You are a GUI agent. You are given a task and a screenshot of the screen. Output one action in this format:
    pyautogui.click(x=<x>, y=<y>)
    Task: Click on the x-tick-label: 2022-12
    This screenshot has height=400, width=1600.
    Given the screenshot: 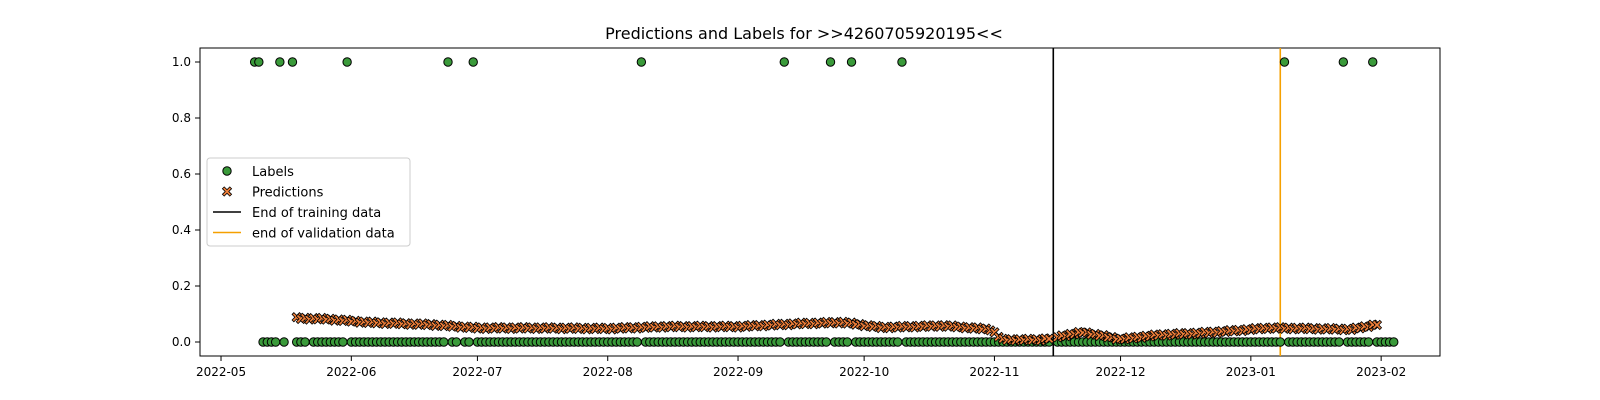 What is the action you would take?
    pyautogui.click(x=1120, y=372)
    